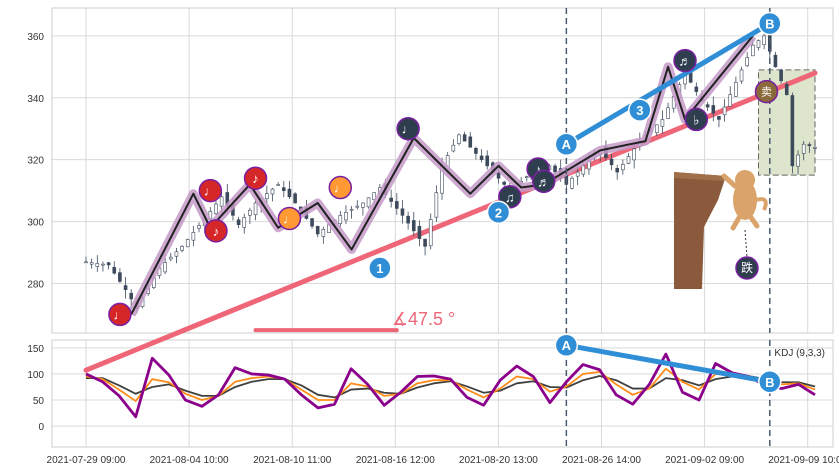 The height and width of the screenshot is (471, 839). Describe the element at coordinates (35, 375) in the screenshot. I see `y-tick-label: 100` at that location.